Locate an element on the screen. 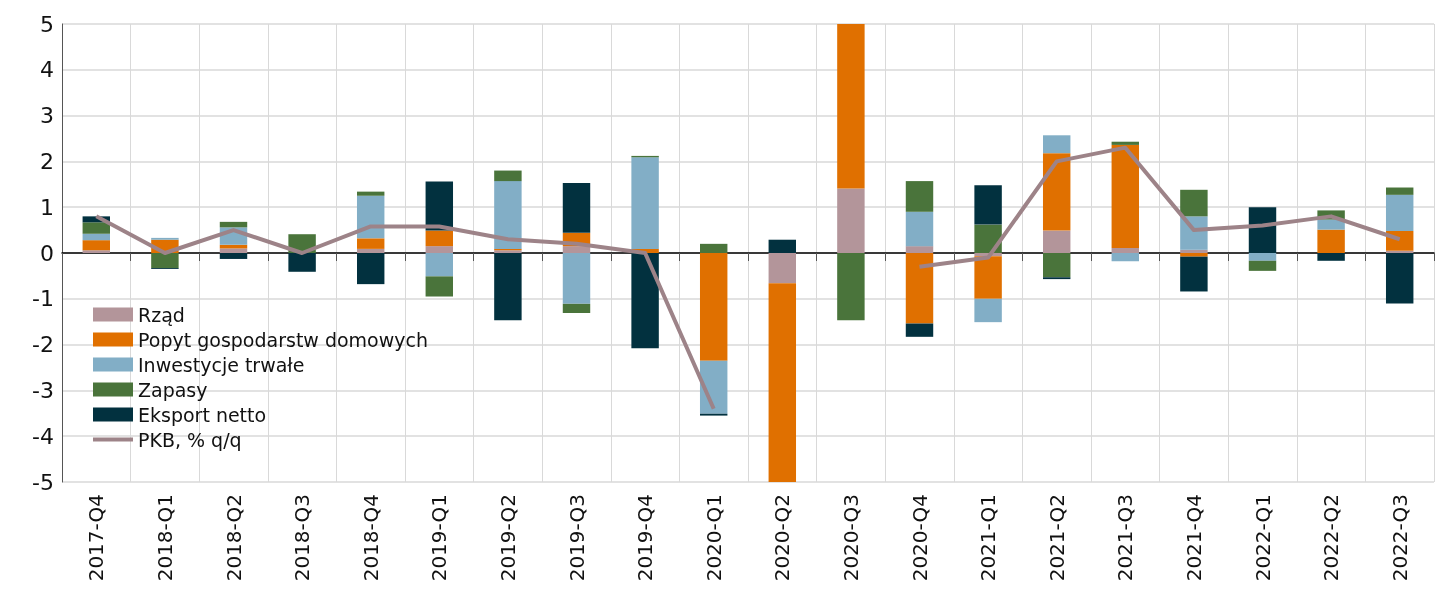  x-tick-label: 2017-Q4 is located at coordinates (96, 538).